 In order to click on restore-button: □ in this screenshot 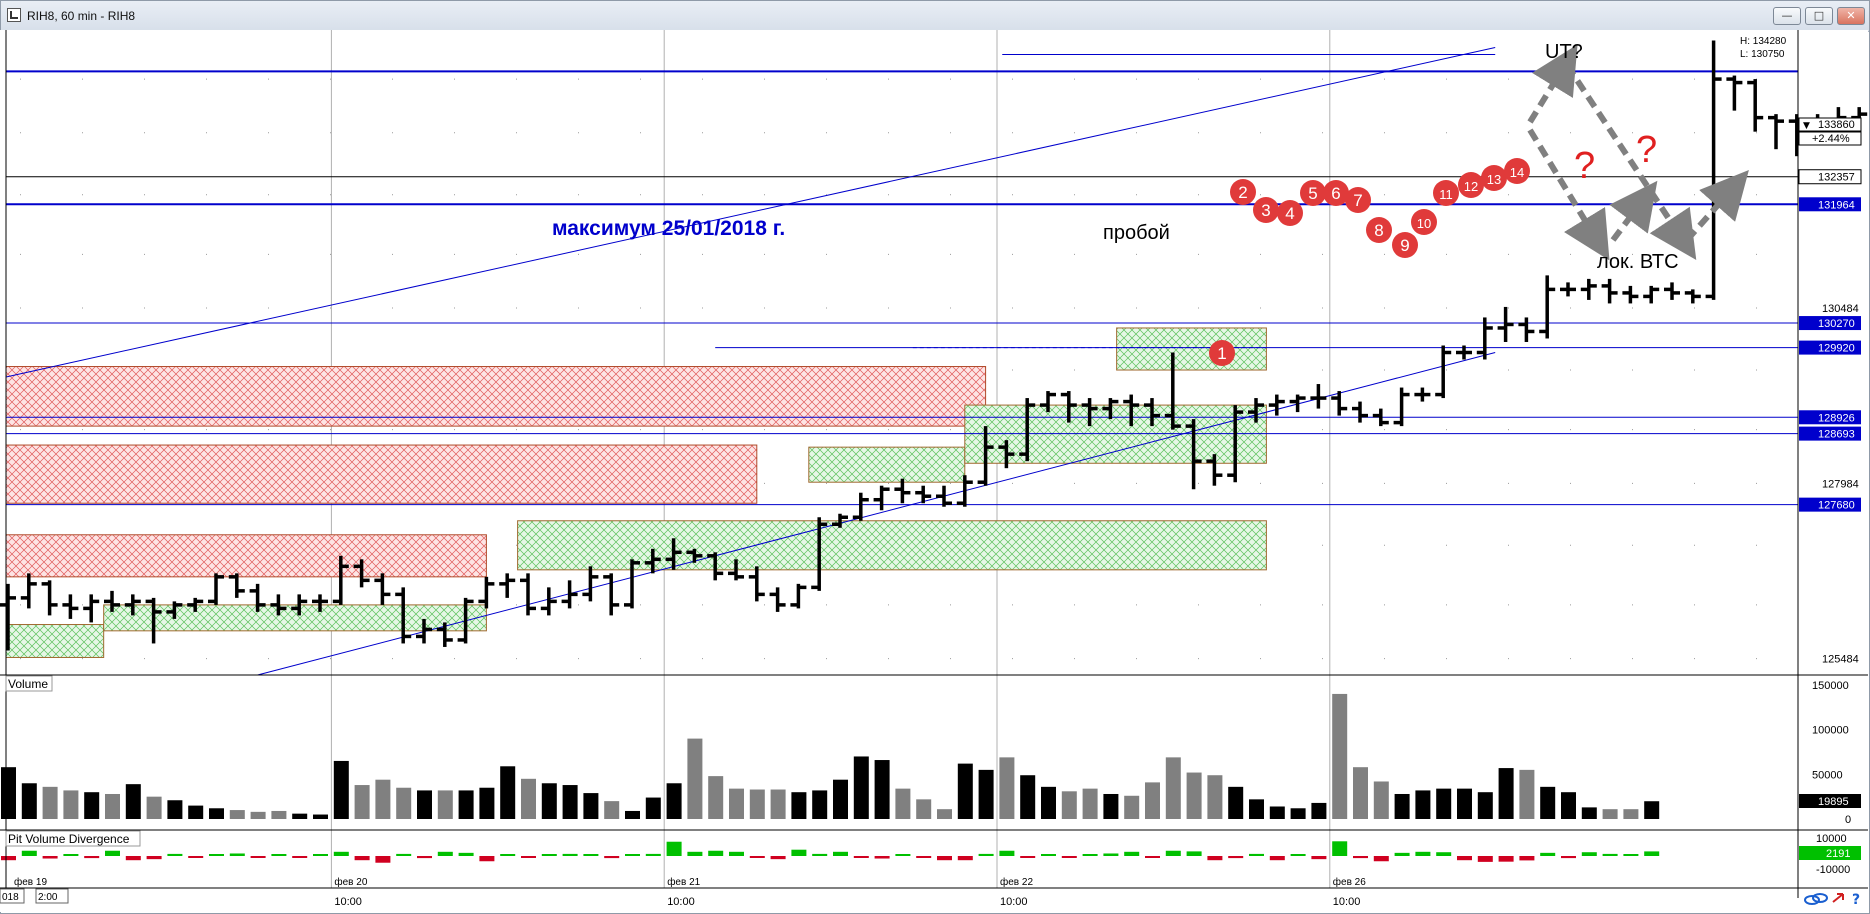, I will do `click(1819, 16)`.